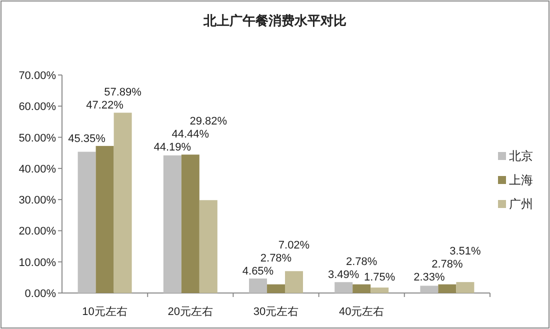 This screenshot has height=329, width=550. What do you see at coordinates (380, 277) in the screenshot?
I see `text: 1.75%` at bounding box center [380, 277].